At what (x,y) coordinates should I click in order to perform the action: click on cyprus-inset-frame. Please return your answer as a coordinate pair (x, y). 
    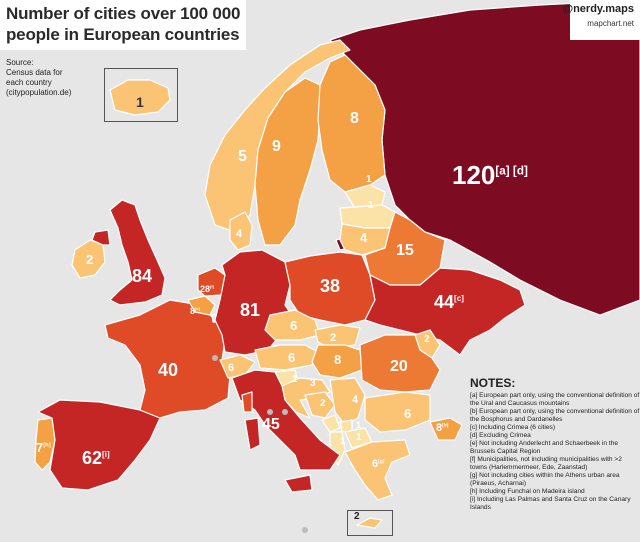
    Looking at the image, I should click on (370, 523).